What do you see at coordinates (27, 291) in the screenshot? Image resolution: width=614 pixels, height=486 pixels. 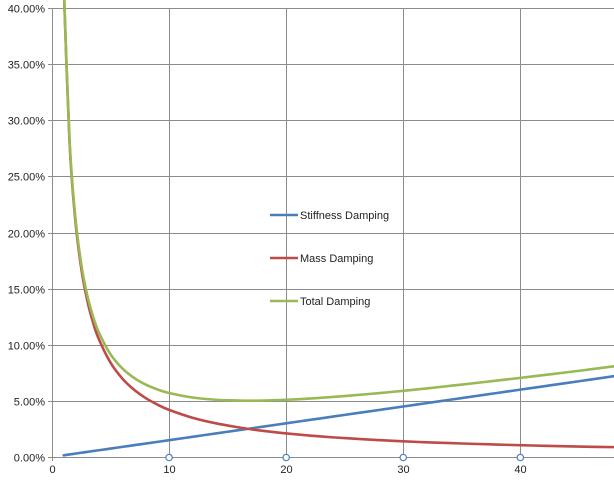 I see `y-tick-label: 15.00%` at bounding box center [27, 291].